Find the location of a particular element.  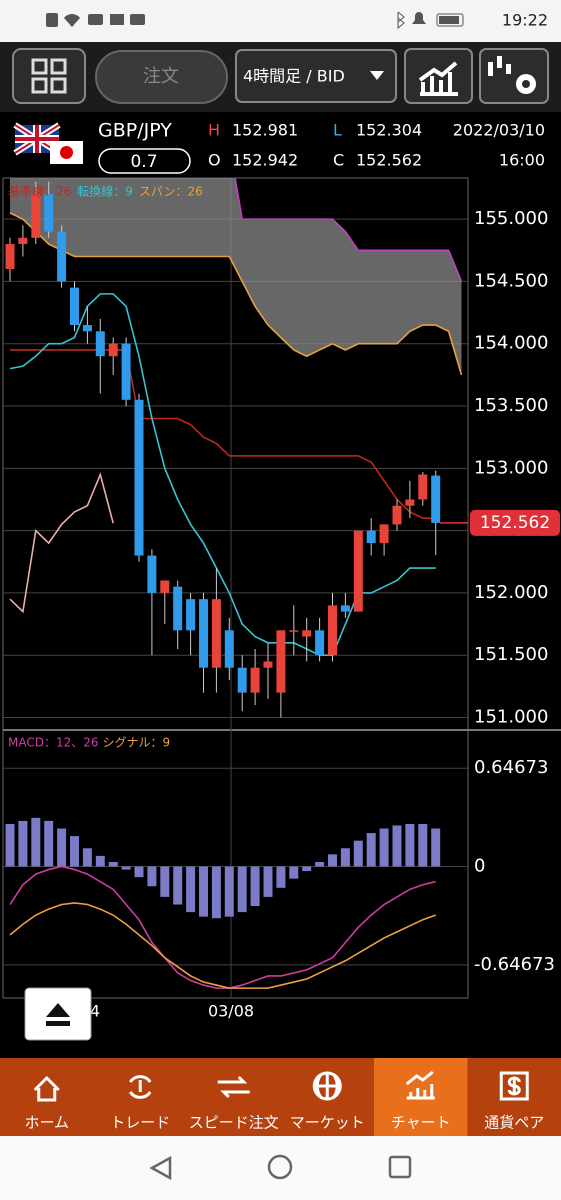

plot-area is located at coordinates (223, 903).